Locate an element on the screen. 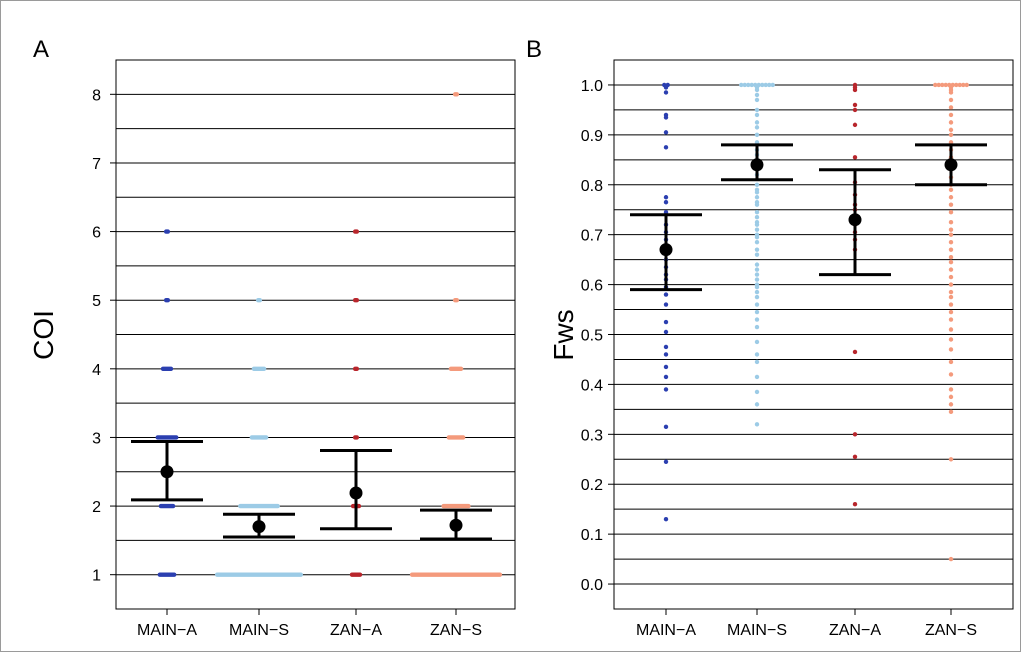  y-tick-label: 0.4 is located at coordinates (592, 385).